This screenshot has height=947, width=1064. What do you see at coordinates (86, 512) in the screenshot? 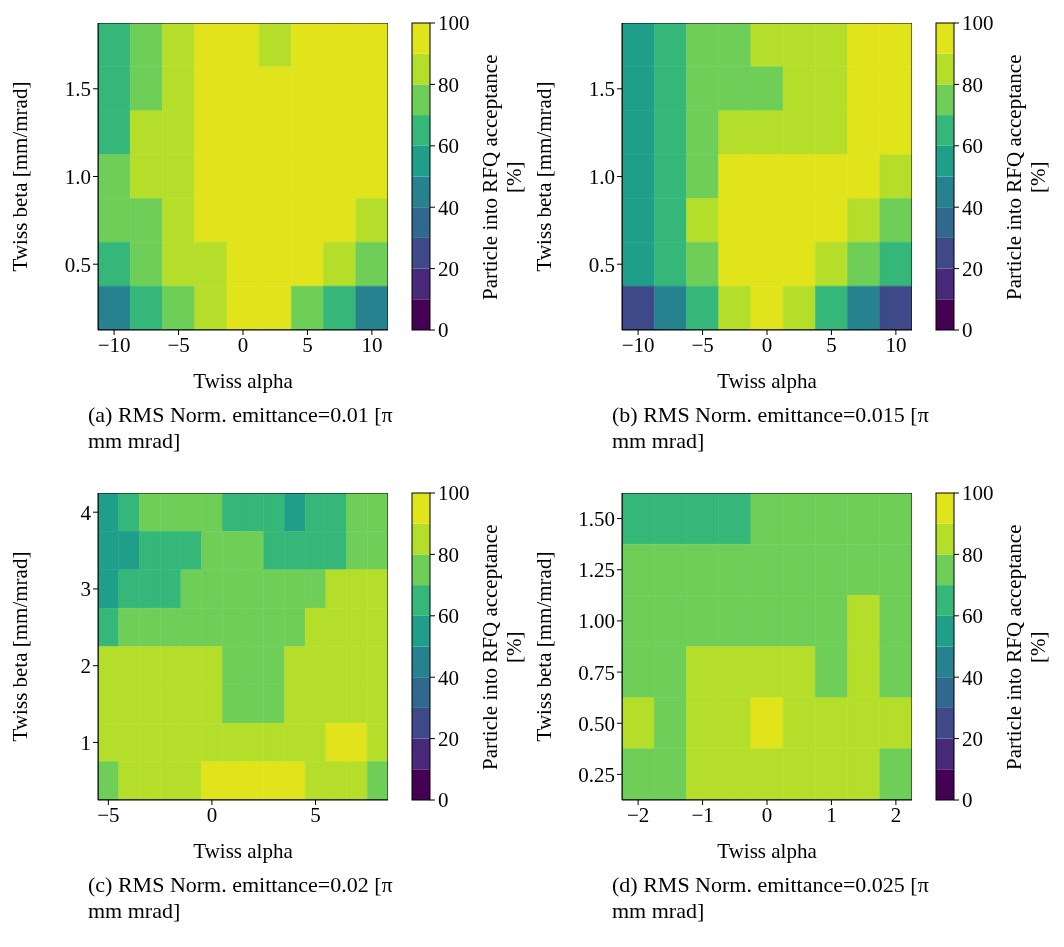
I see `y-tick-label: 4` at bounding box center [86, 512].